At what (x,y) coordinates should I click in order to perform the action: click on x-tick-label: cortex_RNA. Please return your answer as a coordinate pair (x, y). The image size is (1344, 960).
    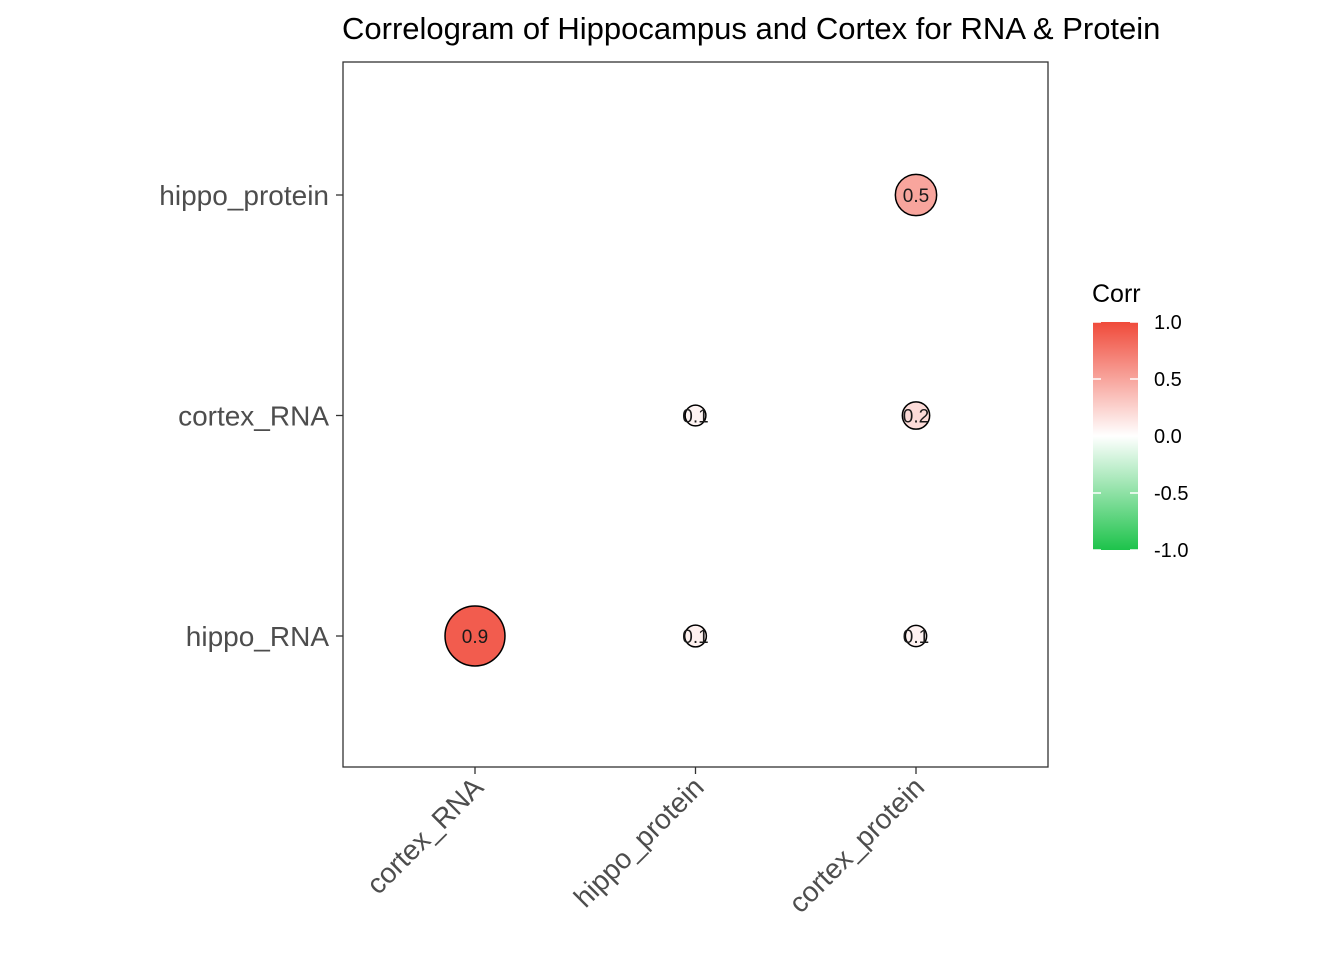
    Looking at the image, I should click on (425, 835).